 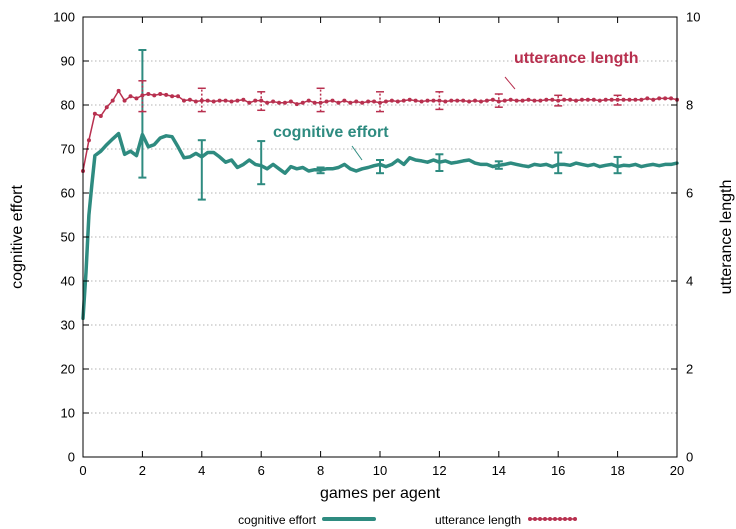 I want to click on y-left-tick-label-70: 70, so click(x=68, y=149).